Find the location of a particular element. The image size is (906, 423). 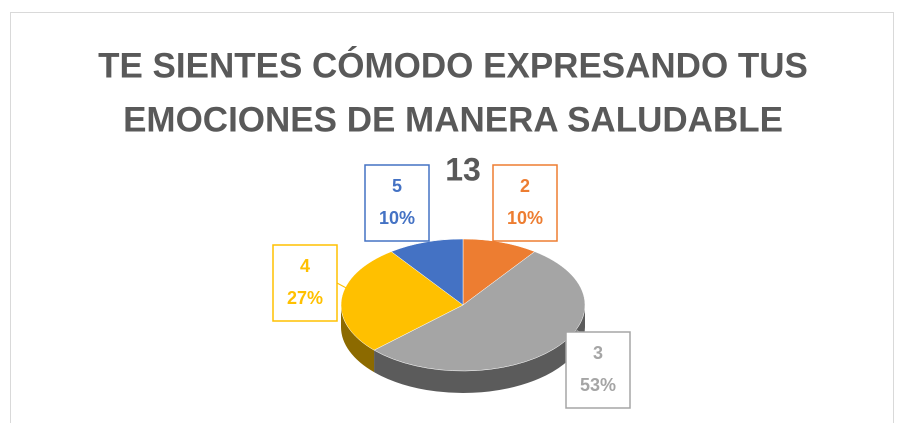

label-category: 4 is located at coordinates (305, 266).